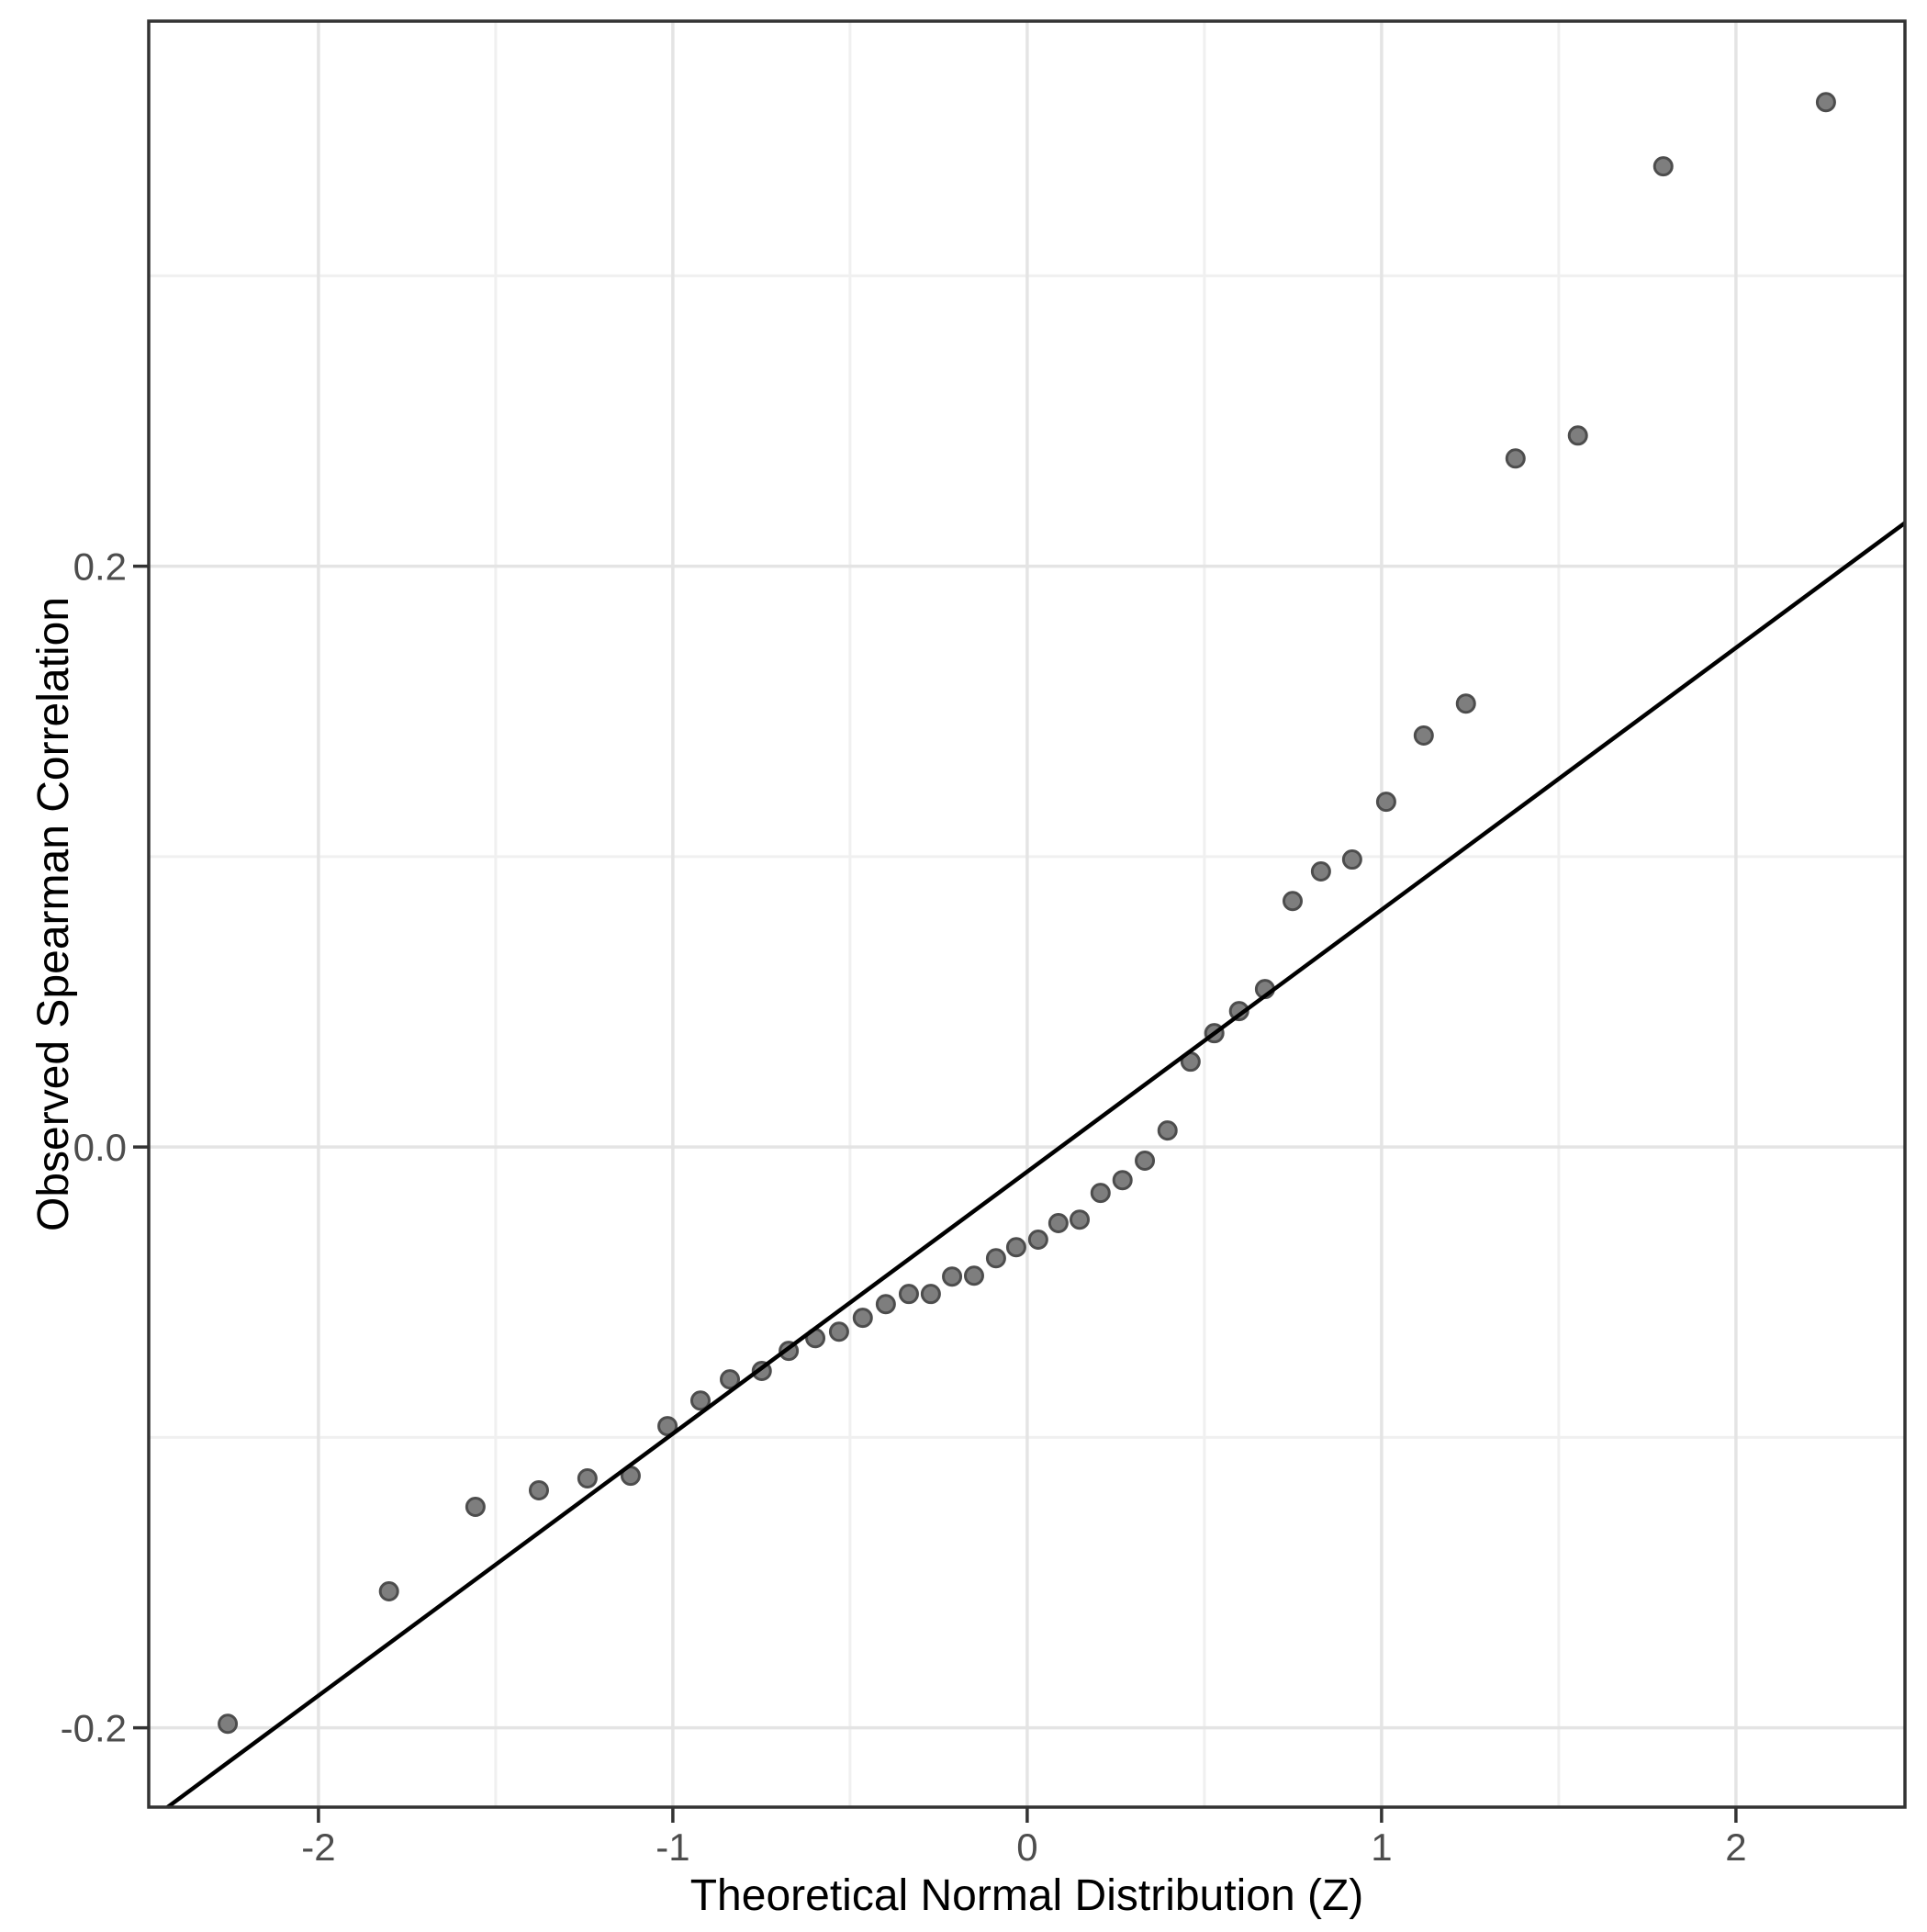 The height and width of the screenshot is (1932, 1927). Describe the element at coordinates (1027, 1896) in the screenshot. I see `x-axis-title: Theoretical Normal Distribution (Z)` at that location.